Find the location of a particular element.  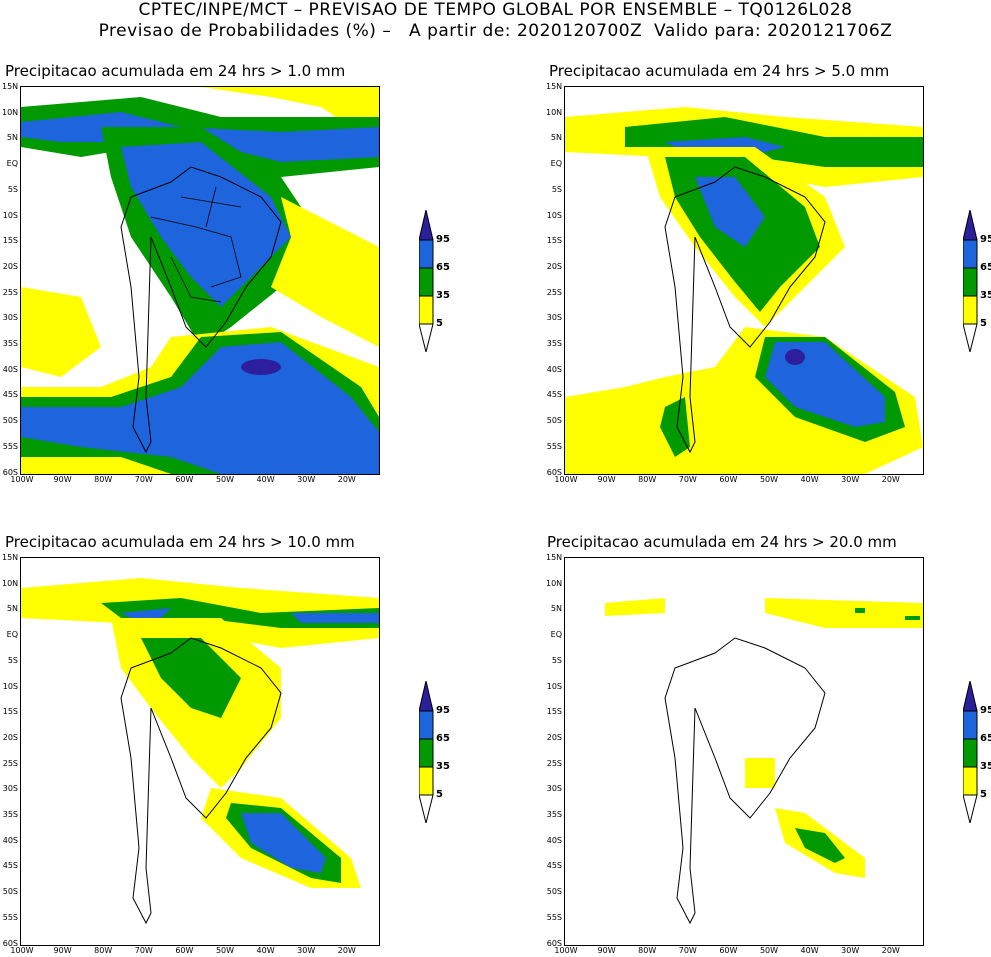

lon-label: 70W is located at coordinates (143, 950).